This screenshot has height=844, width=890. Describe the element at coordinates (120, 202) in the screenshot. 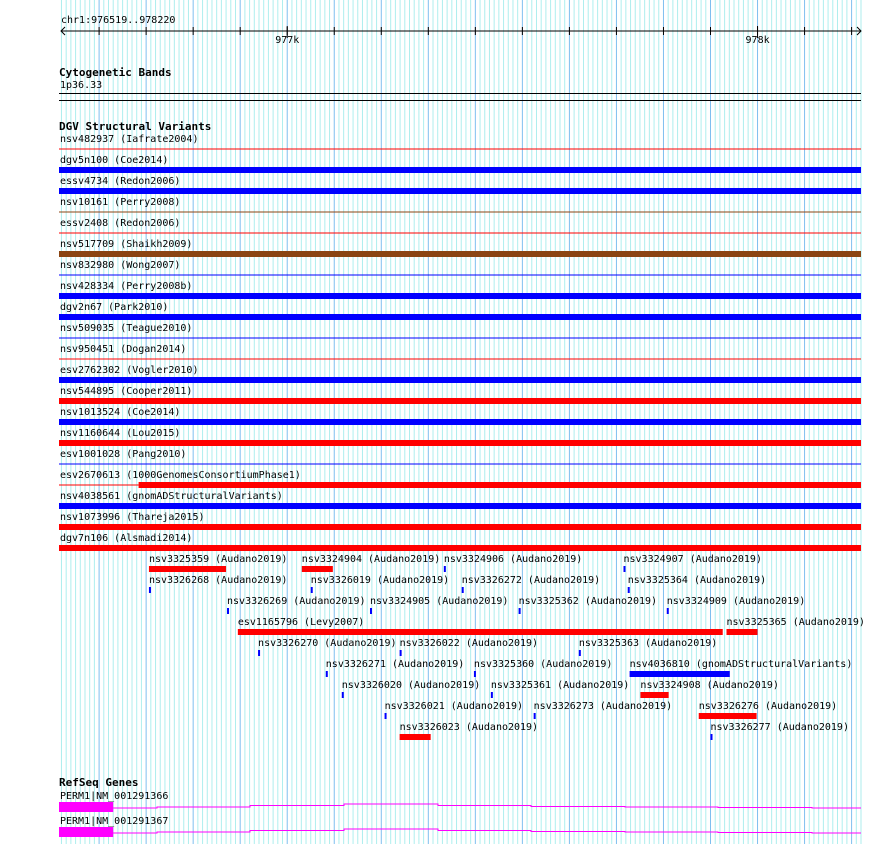

I see `dgv-feature-label: nsv10161 (Perry2008)` at that location.